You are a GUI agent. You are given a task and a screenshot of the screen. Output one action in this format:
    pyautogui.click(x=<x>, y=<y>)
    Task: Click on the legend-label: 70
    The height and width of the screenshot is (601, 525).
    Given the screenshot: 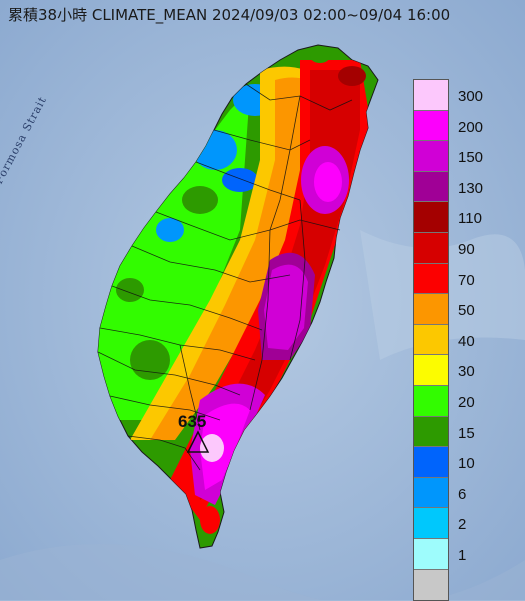 What is the action you would take?
    pyautogui.click(x=466, y=280)
    